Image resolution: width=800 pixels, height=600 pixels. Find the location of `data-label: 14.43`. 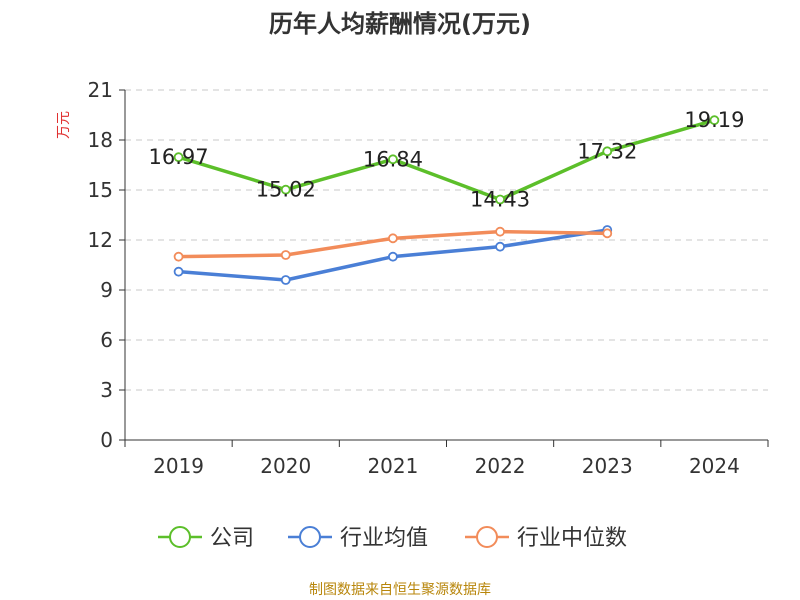

data-label: 14.43 is located at coordinates (500, 200).